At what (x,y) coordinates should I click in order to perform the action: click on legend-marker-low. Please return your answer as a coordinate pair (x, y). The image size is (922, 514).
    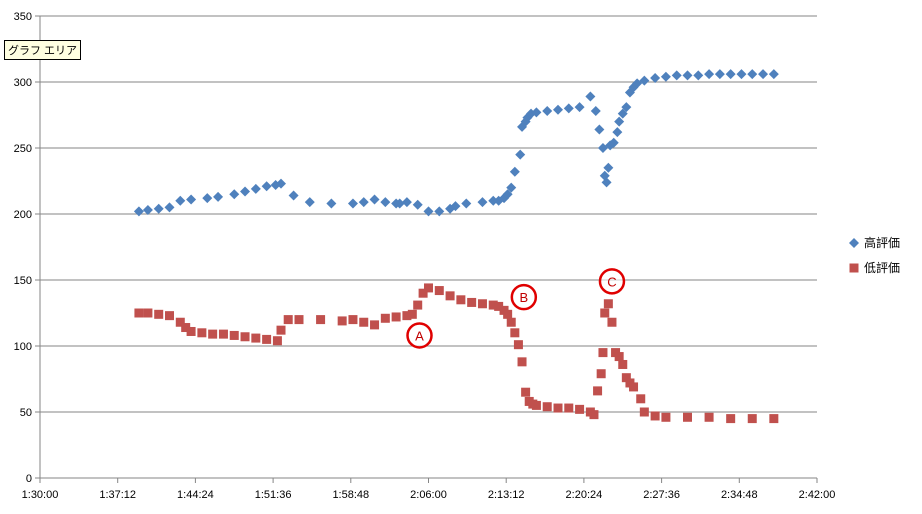
    Looking at the image, I should click on (854, 268).